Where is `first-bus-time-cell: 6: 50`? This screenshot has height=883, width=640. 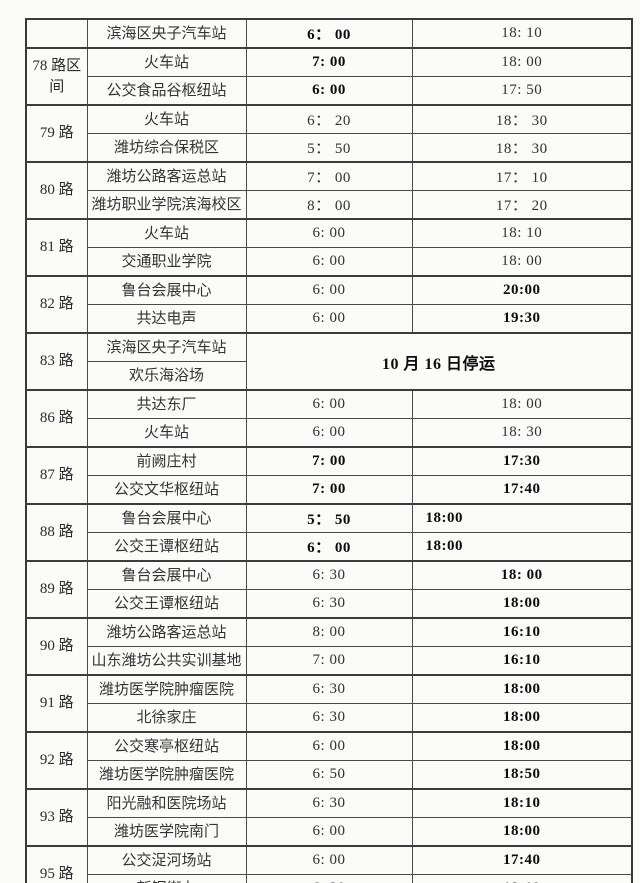
first-bus-time-cell: 6: 50 is located at coordinates (329, 775).